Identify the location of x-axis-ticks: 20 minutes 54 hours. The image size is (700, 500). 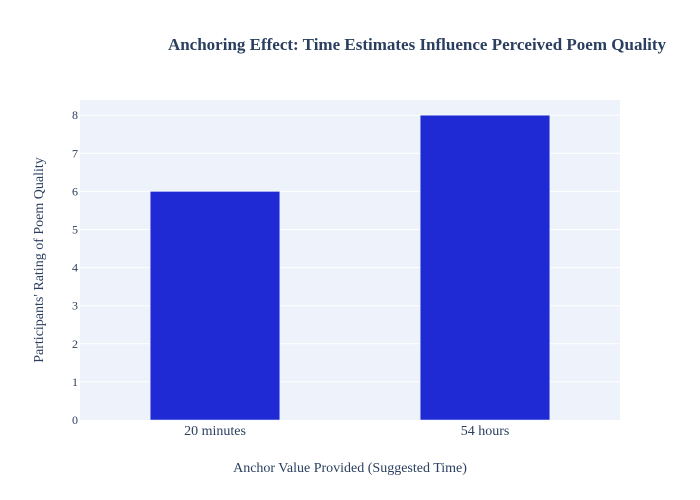
(346, 431).